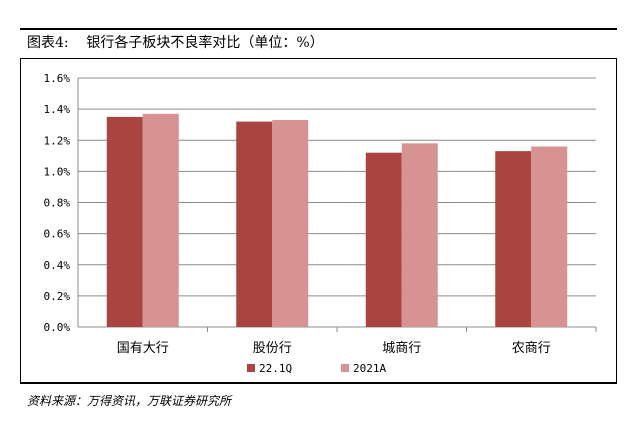 This screenshot has width=637, height=424. I want to click on y-tick-label: 1.6%, so click(57, 78).